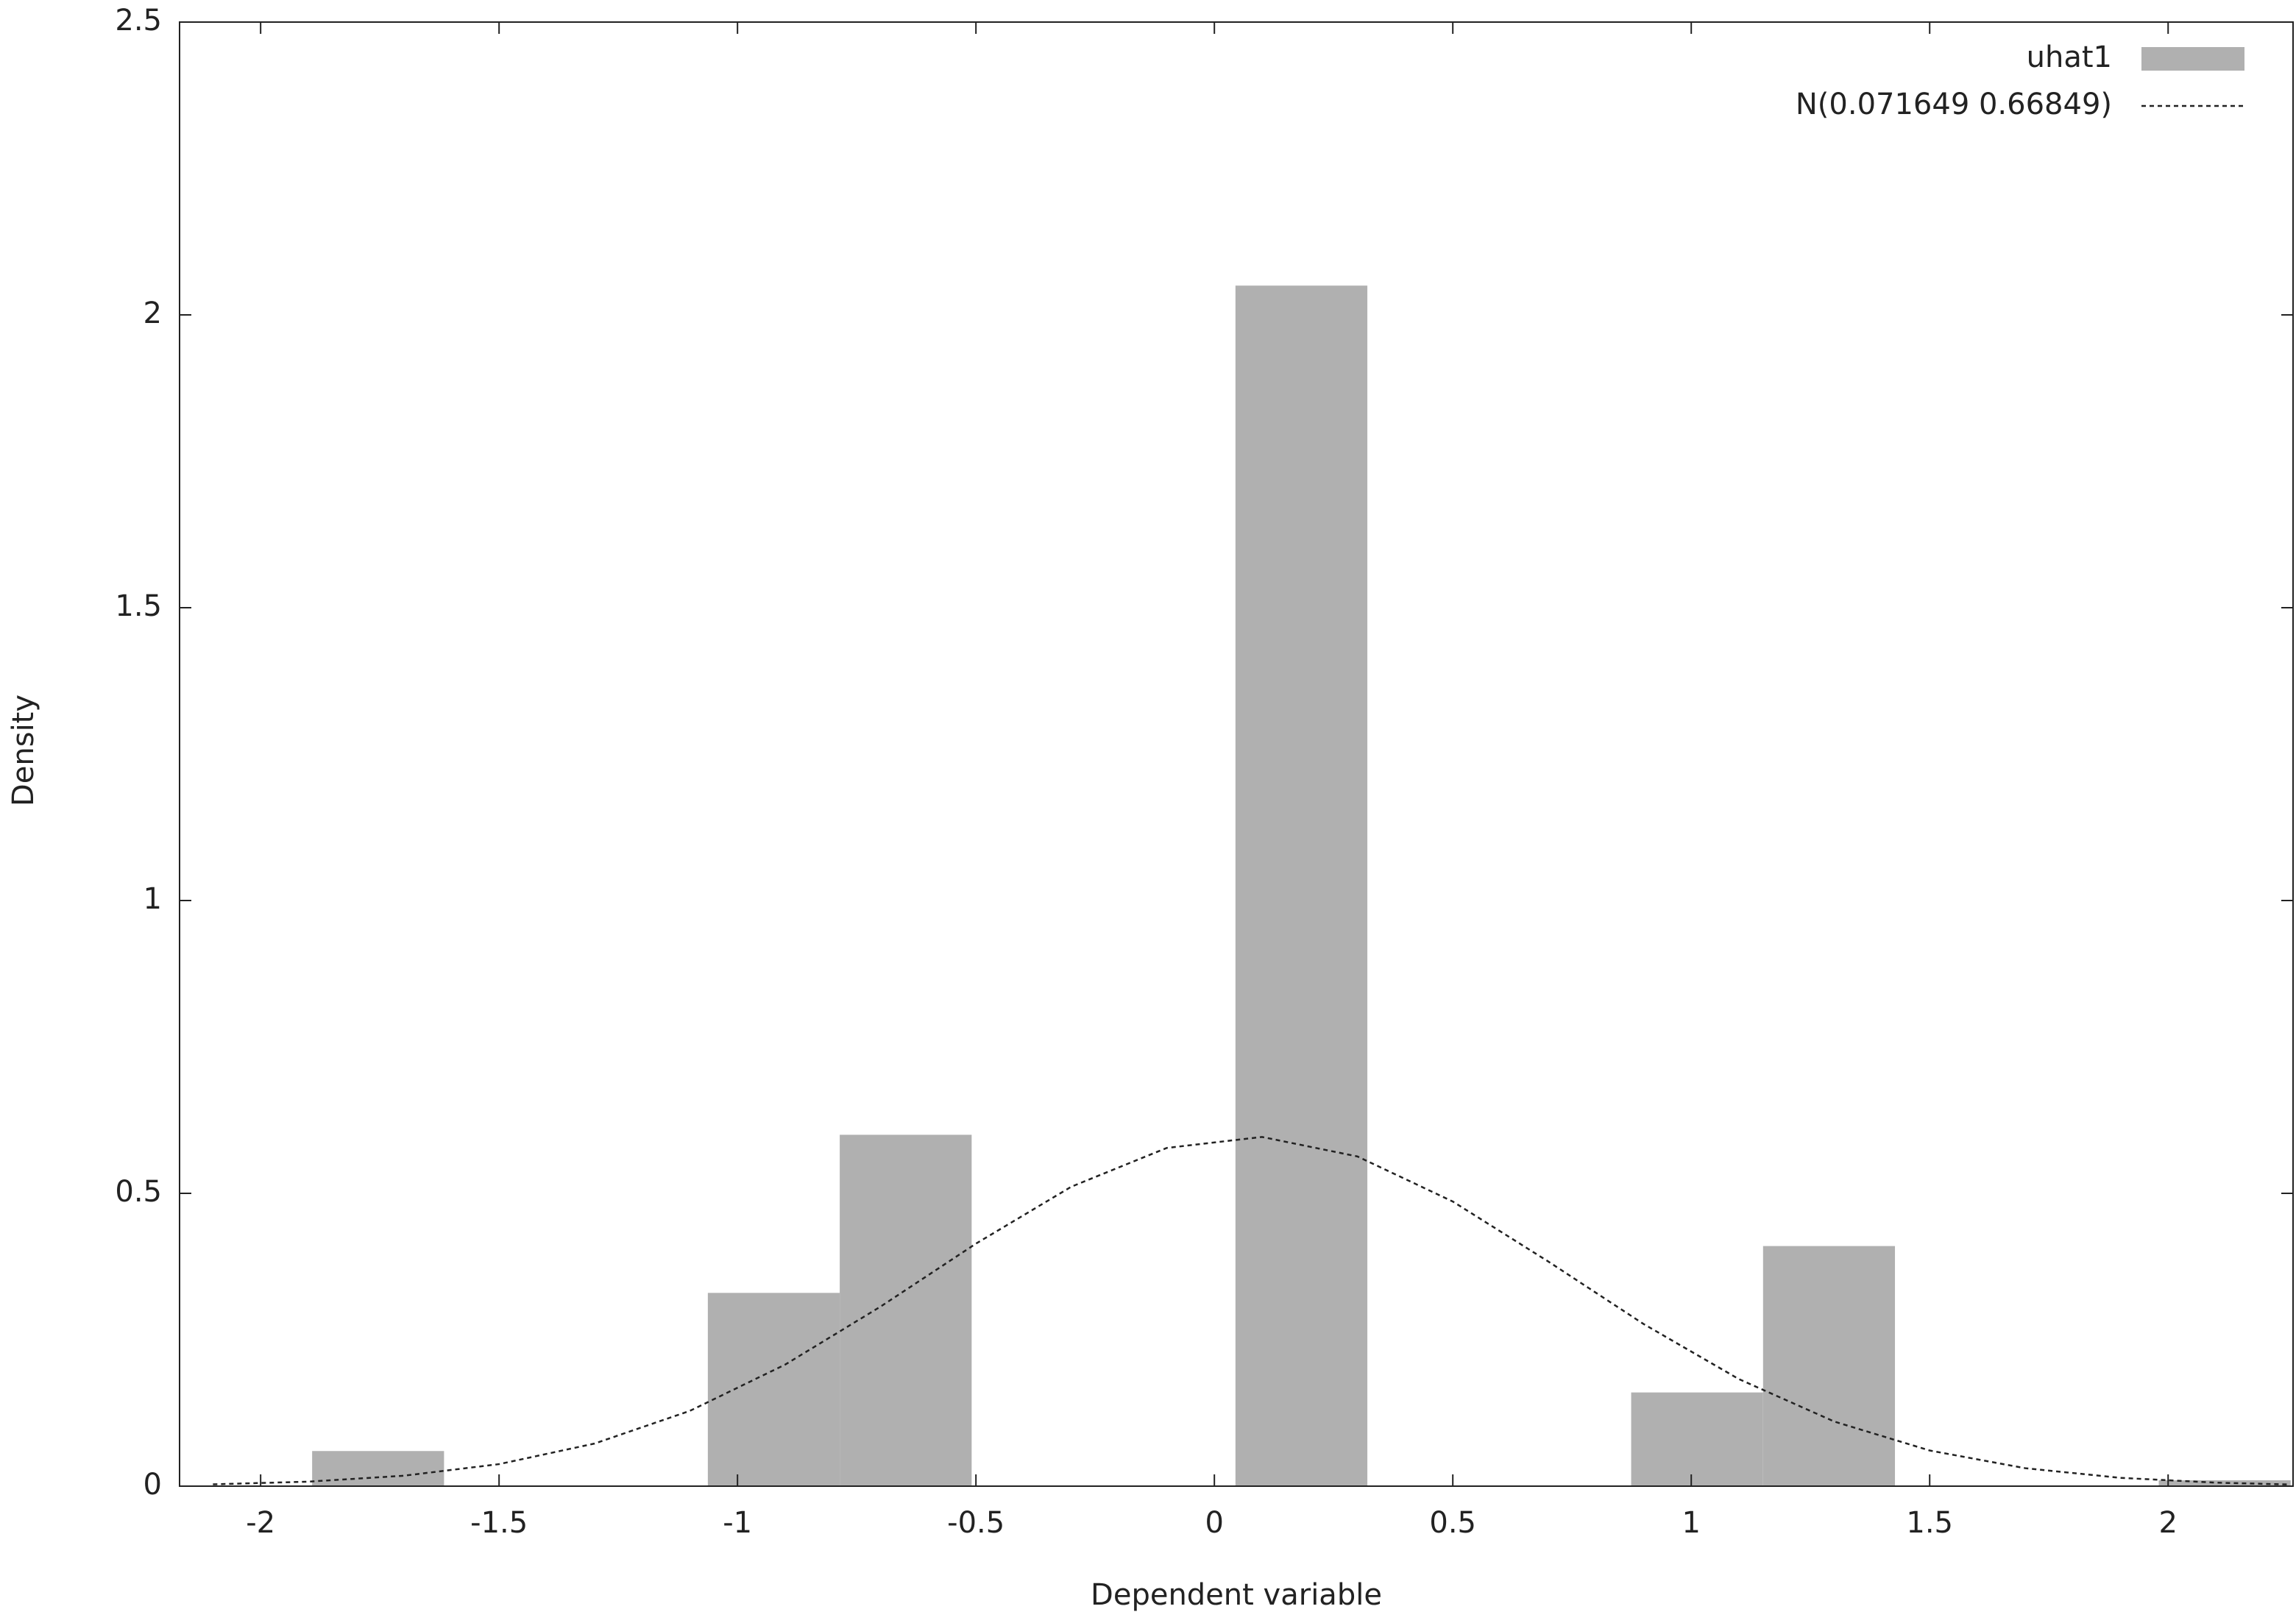 Image resolution: width=2296 pixels, height=1623 pixels. Describe the element at coordinates (1452, 1523) in the screenshot. I see `x-tick-label: 0.5` at that location.